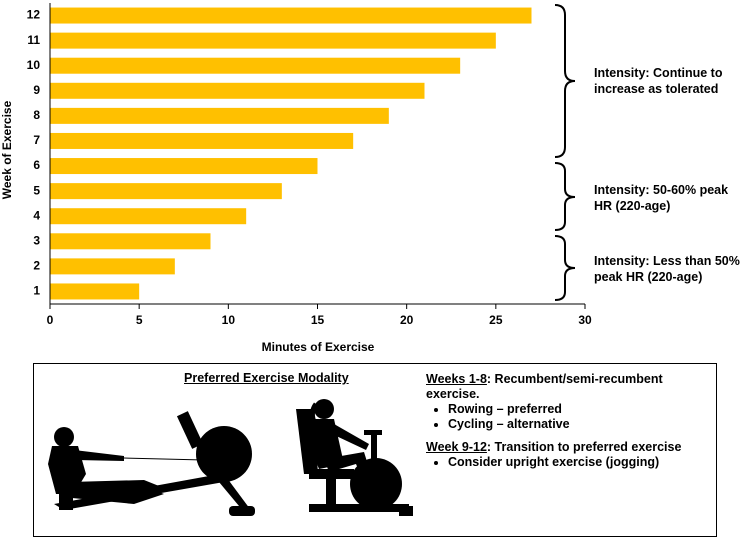  I want to click on y-tick-label: 2, so click(36, 266).